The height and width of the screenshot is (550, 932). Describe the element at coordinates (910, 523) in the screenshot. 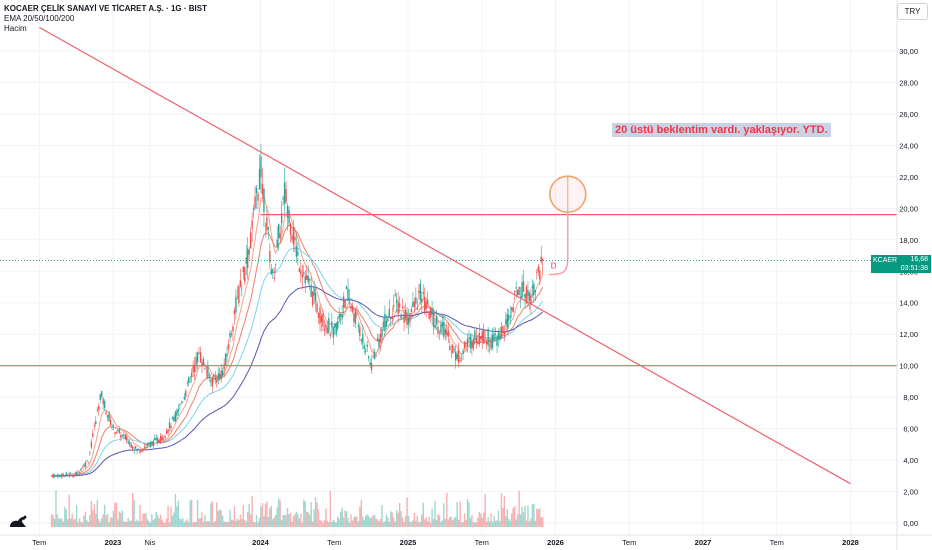

I see `y-tick-label: 0,00` at that location.